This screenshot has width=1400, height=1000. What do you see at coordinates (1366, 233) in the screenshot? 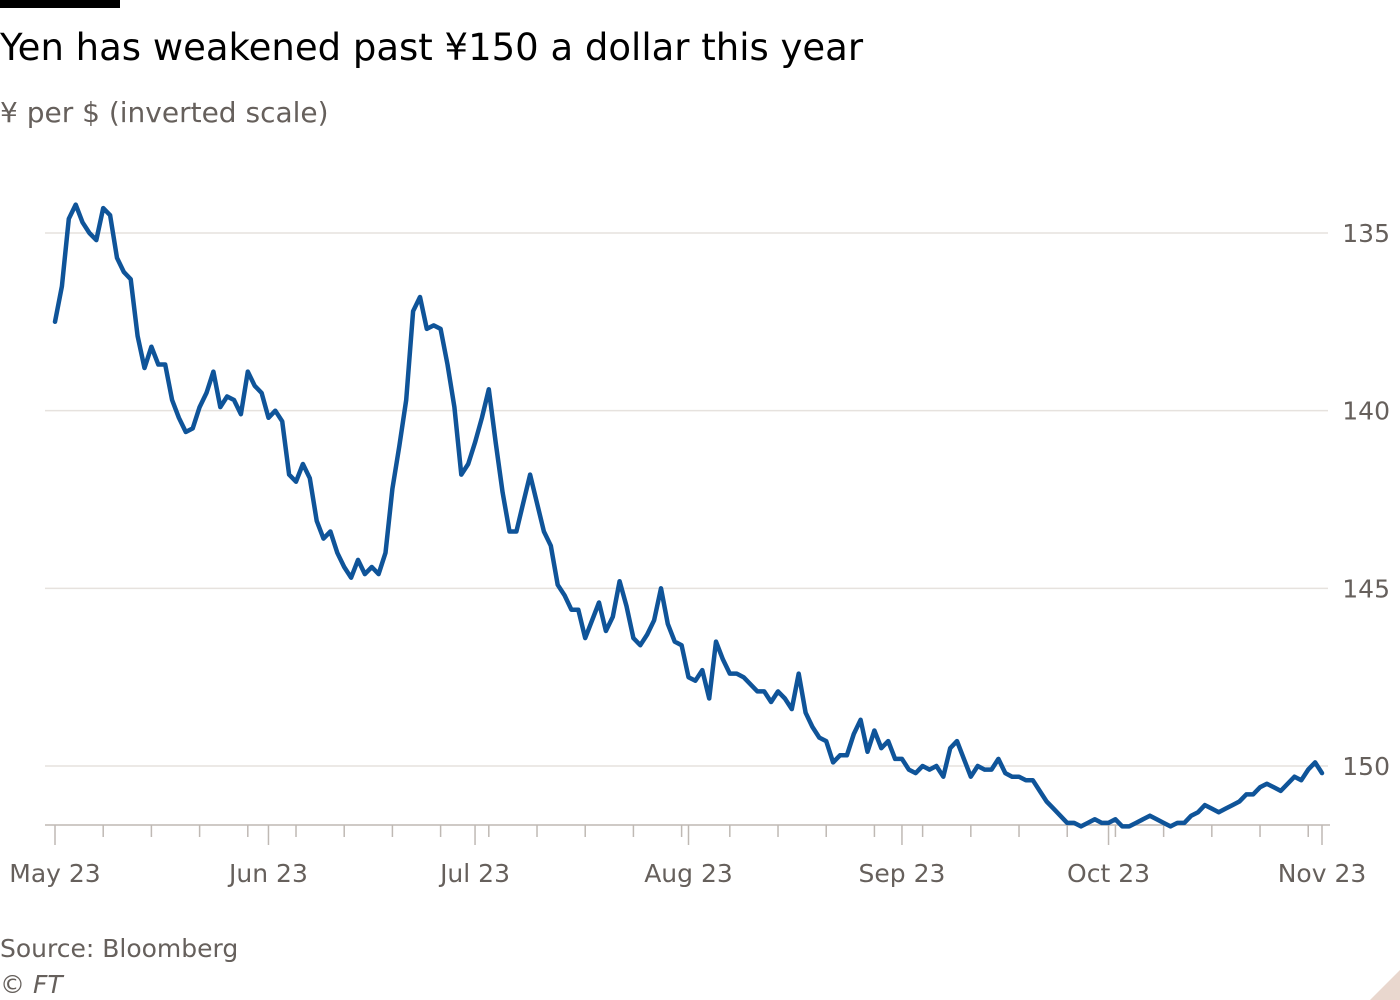
I see `y-tick-label: 135` at bounding box center [1366, 233].